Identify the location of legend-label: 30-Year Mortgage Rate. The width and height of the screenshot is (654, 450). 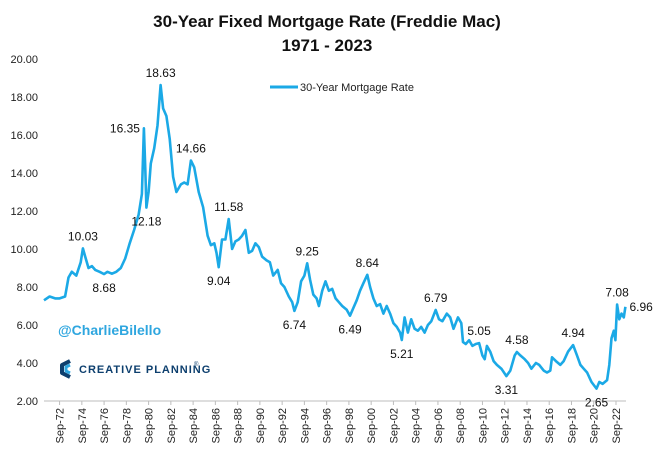
(357, 88).